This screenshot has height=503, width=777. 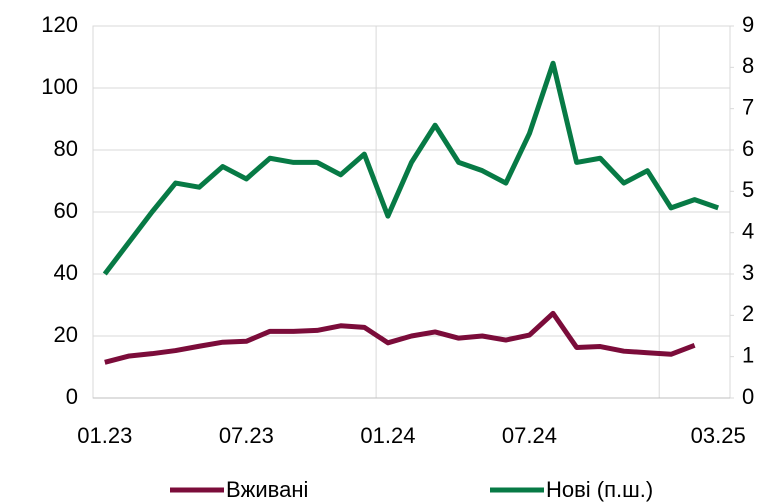 What do you see at coordinates (748, 396) in the screenshot?
I see `y2-tick-label: 0` at bounding box center [748, 396].